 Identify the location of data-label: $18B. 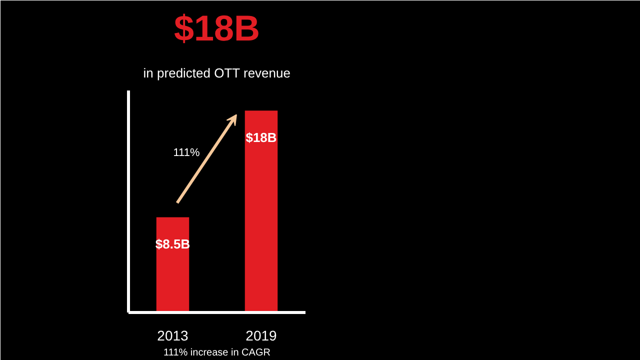
(261, 138).